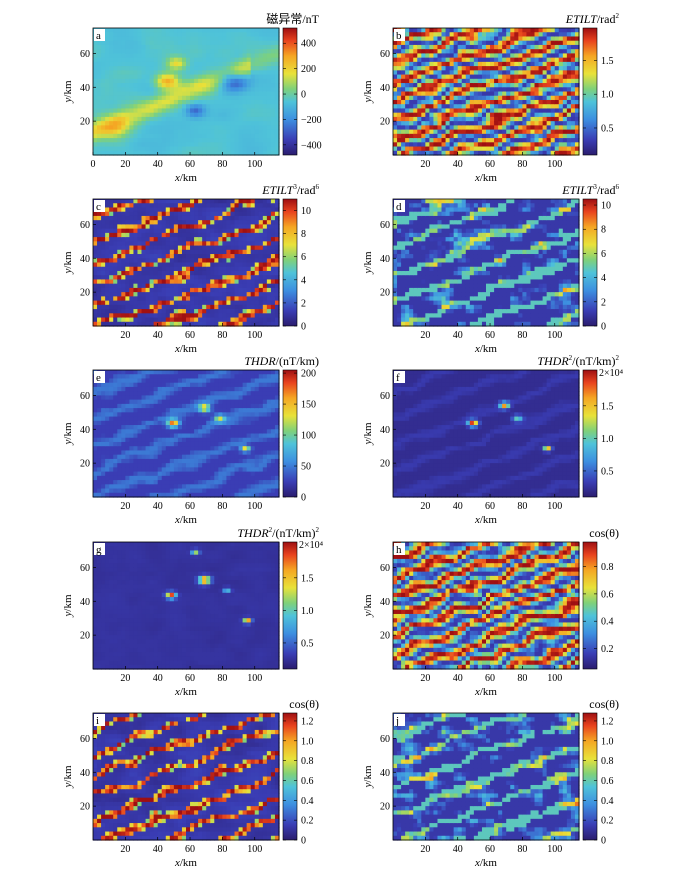 This screenshot has height=869, width=700. What do you see at coordinates (85, 122) in the screenshot?
I see `y-tick-label: 20` at bounding box center [85, 122].